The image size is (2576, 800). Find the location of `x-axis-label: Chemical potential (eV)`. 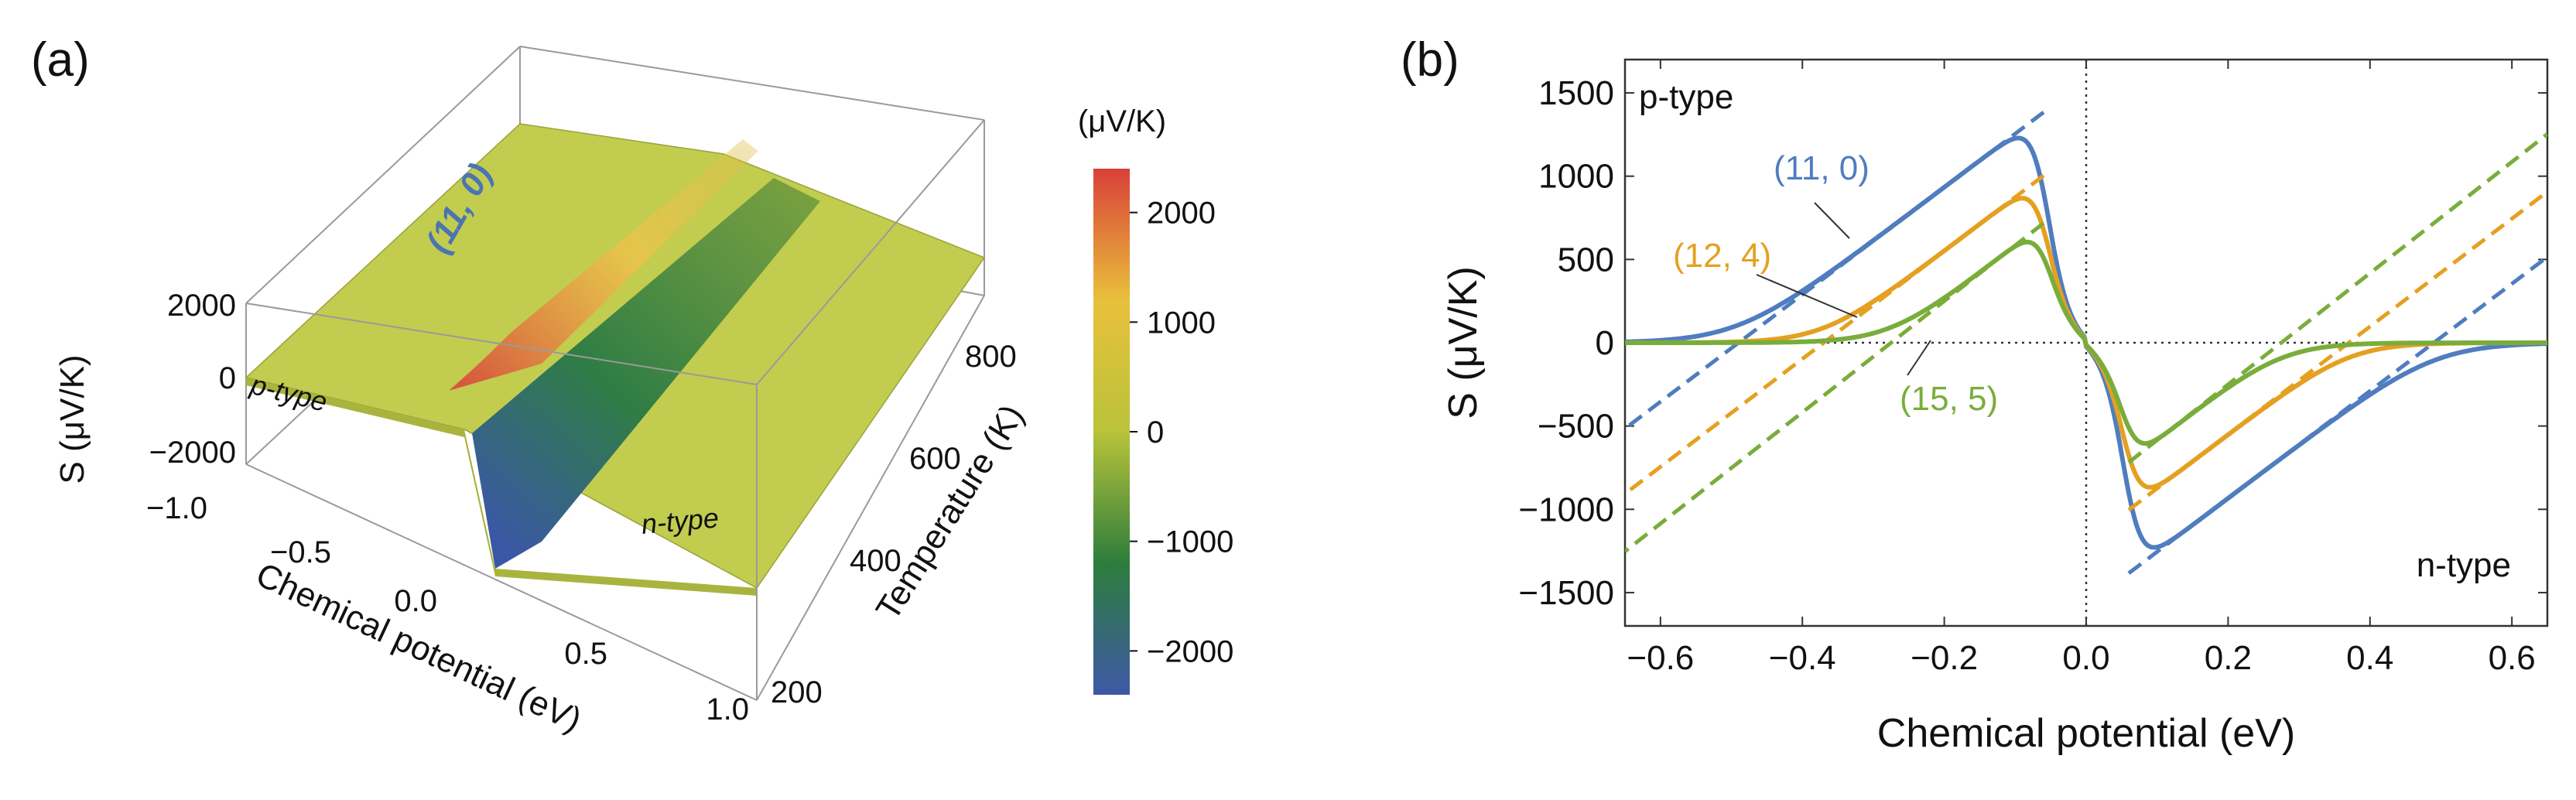

x-axis-label: Chemical potential (eV) is located at coordinates (419, 648).